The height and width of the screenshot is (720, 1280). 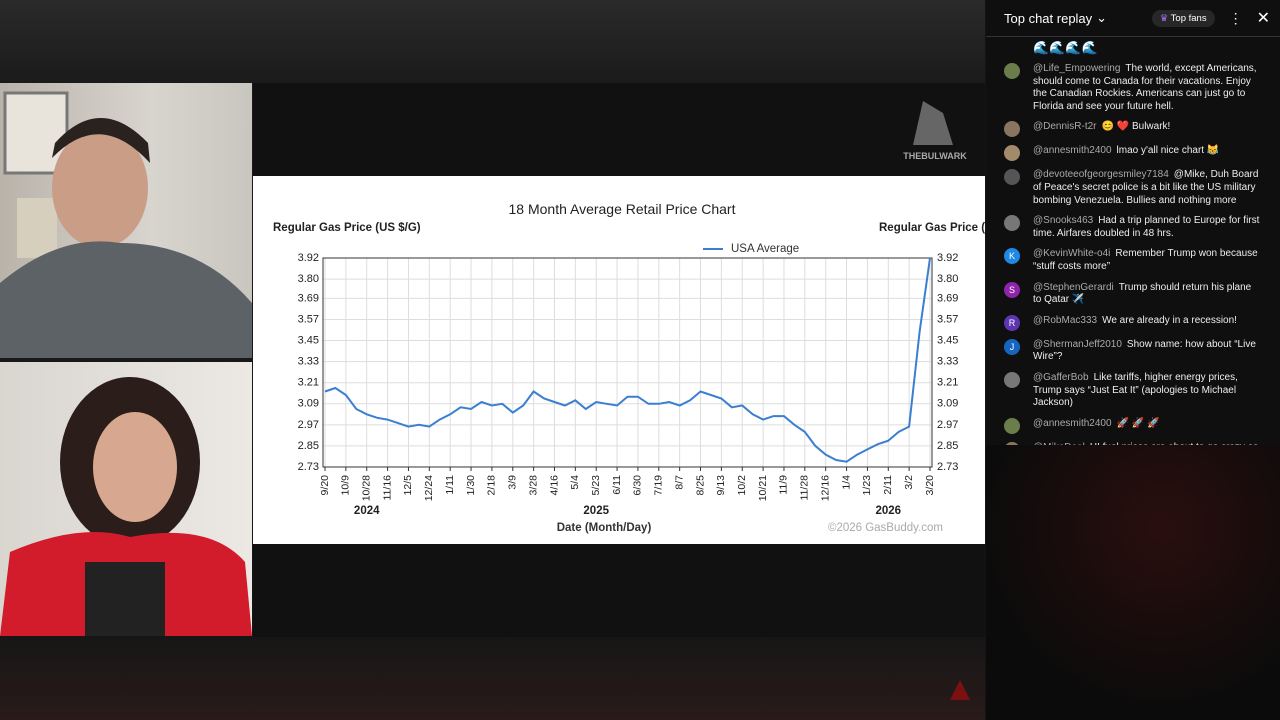 I want to click on partial-message: 🌊🌊🌊🌊, so click(x=1065, y=47).